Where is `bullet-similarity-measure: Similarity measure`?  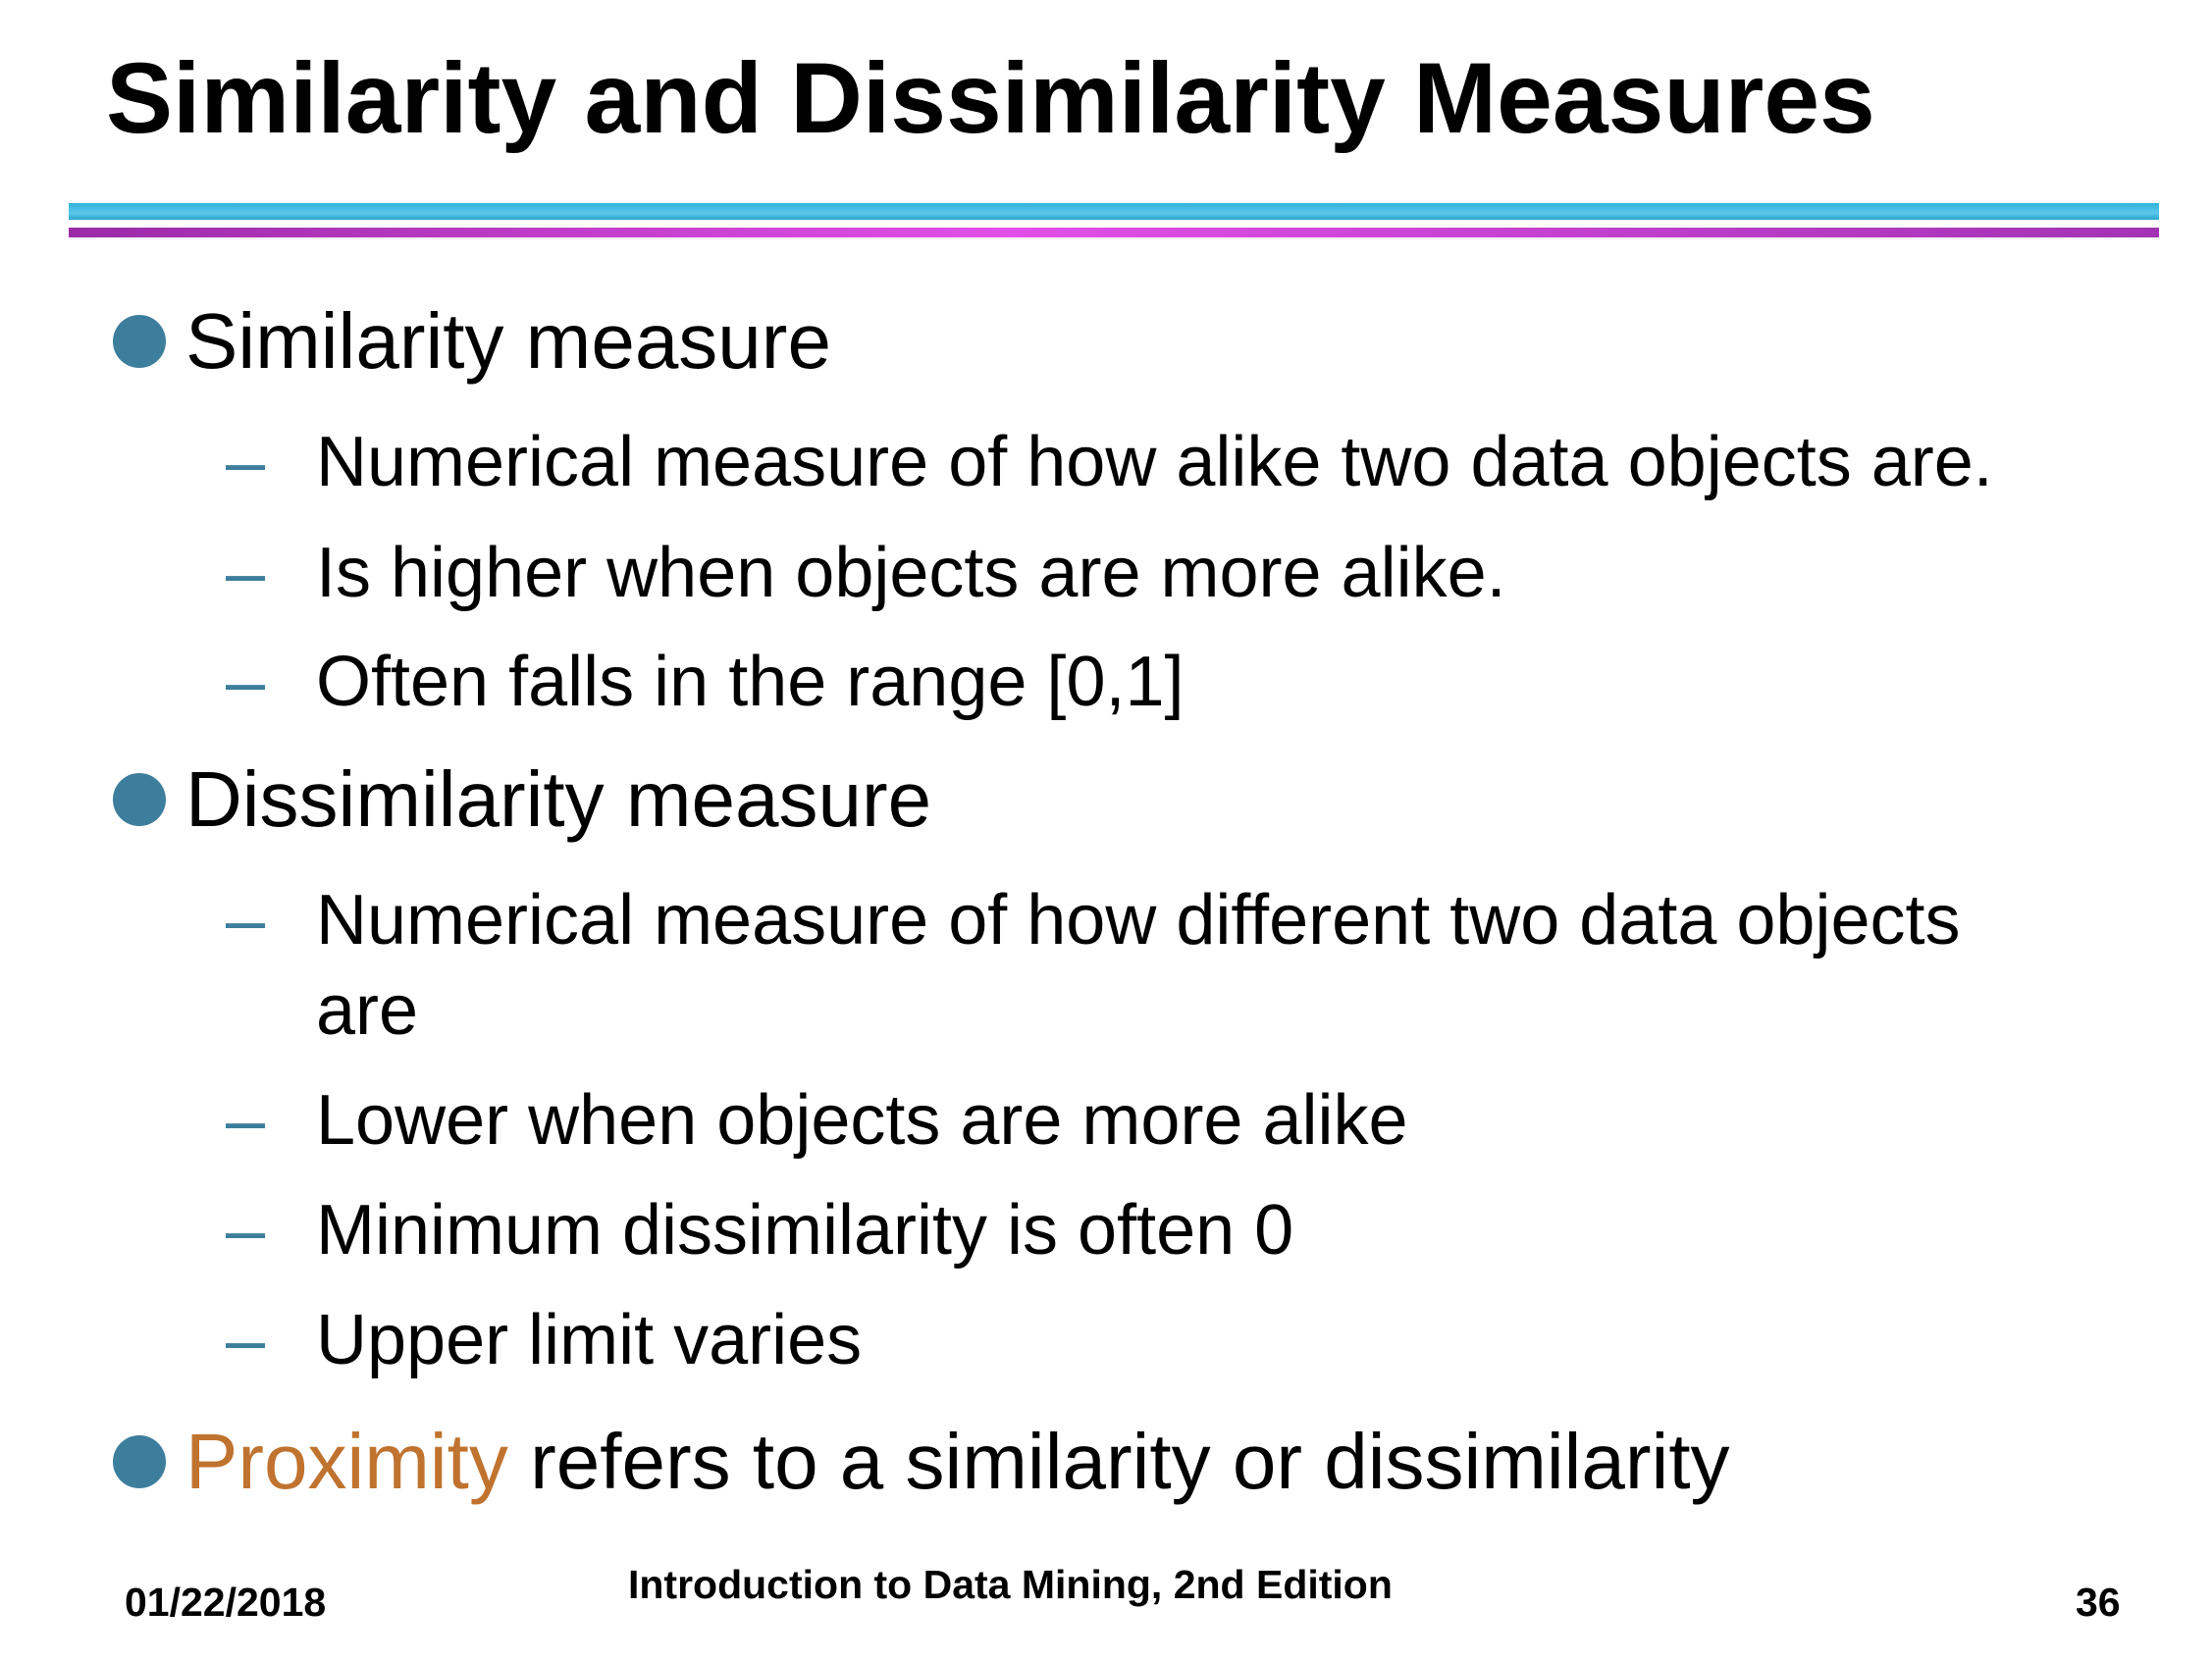
bullet-similarity-measure: Similarity measure is located at coordinates (472, 341).